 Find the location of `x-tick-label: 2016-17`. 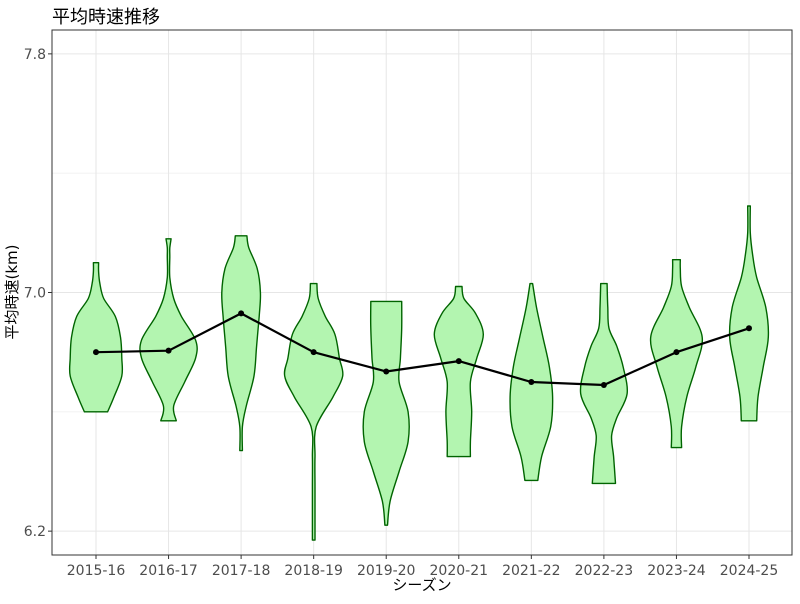

x-tick-label: 2016-17 is located at coordinates (168, 571).